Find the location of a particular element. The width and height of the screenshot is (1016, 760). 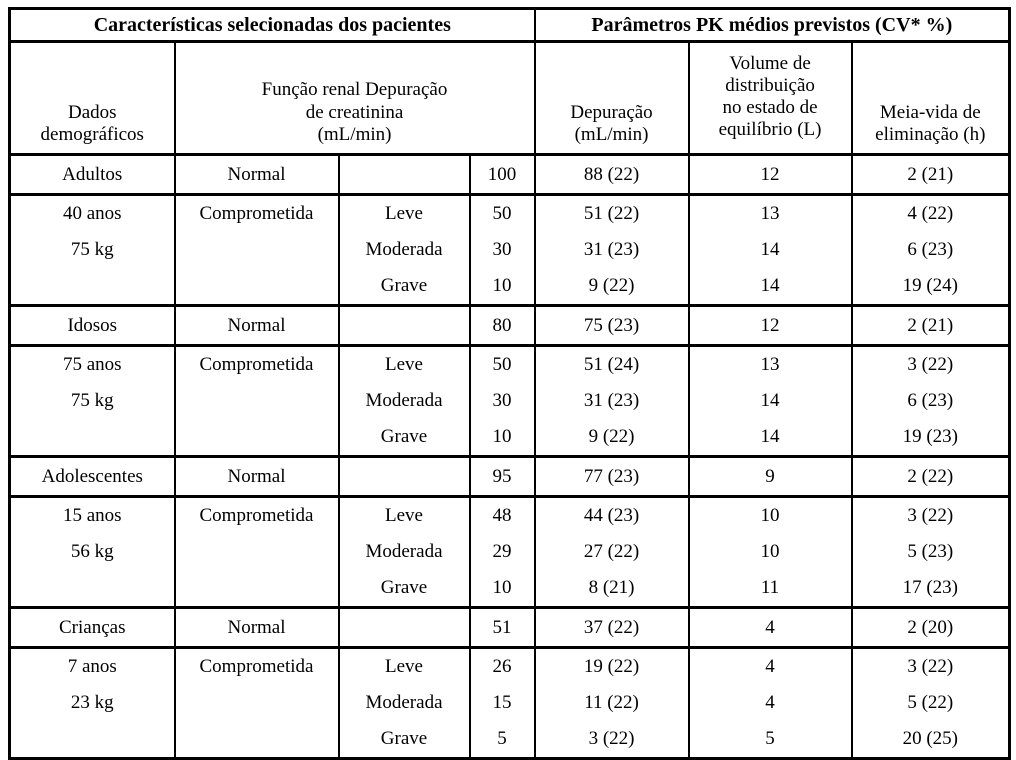

cell-group-name: Idosos is located at coordinates (92, 325).